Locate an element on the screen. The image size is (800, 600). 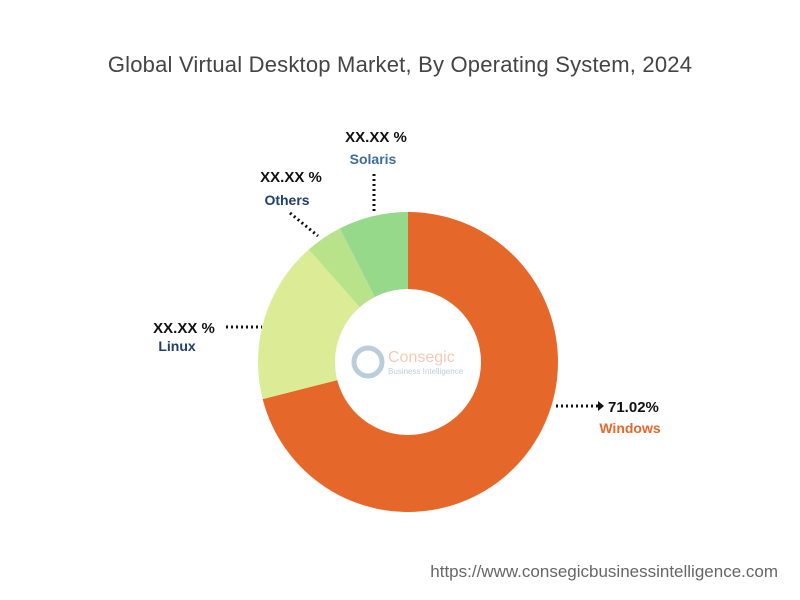
data-label-windows: 71.02% is located at coordinates (633, 407).